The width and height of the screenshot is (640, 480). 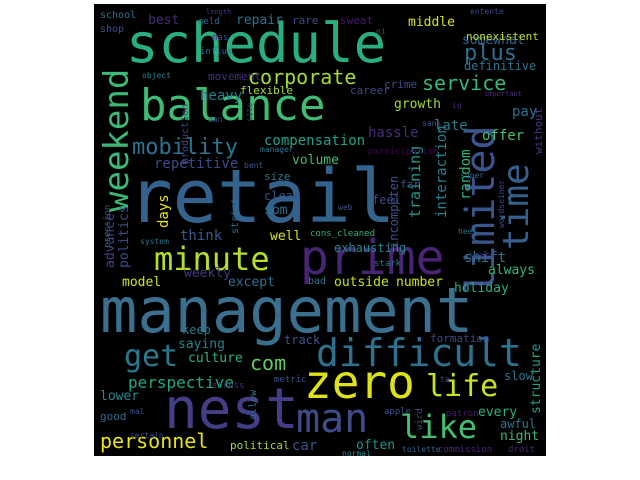 What do you see at coordinates (302, 340) in the screenshot?
I see `word-track: track` at bounding box center [302, 340].